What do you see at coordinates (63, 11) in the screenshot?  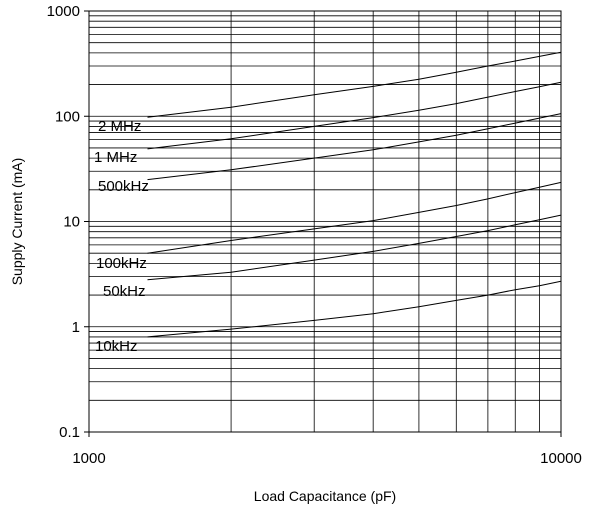 I see `y-tick-label: 1000` at bounding box center [63, 11].